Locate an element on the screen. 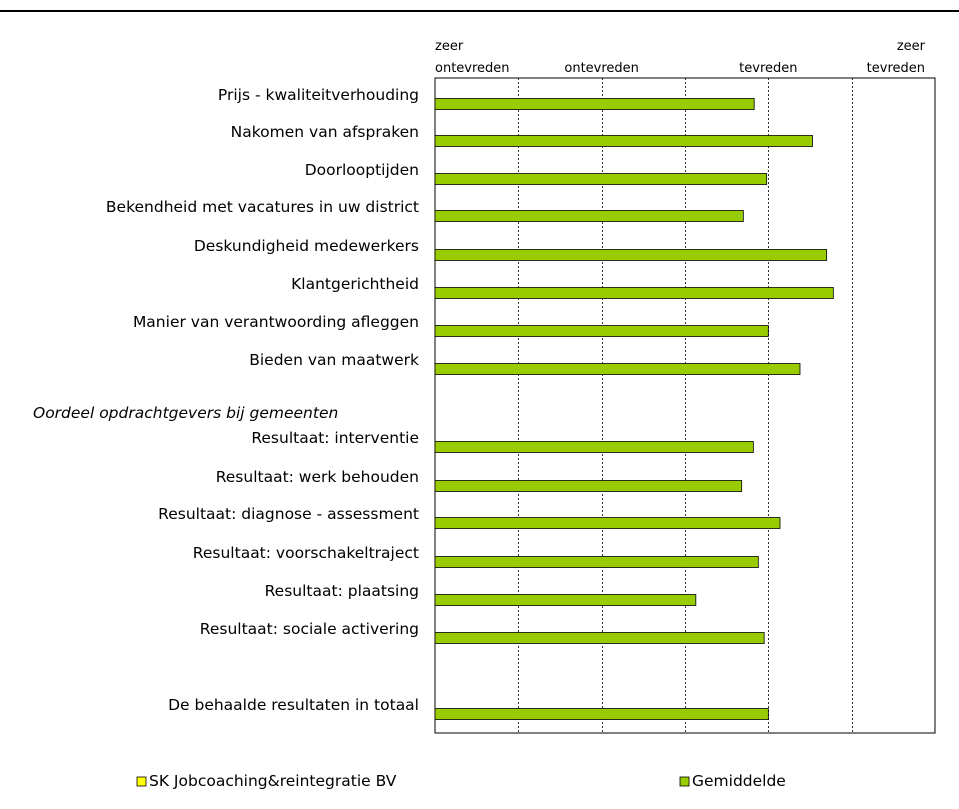  category-label: Nakomen van afspraken is located at coordinates (325, 132).